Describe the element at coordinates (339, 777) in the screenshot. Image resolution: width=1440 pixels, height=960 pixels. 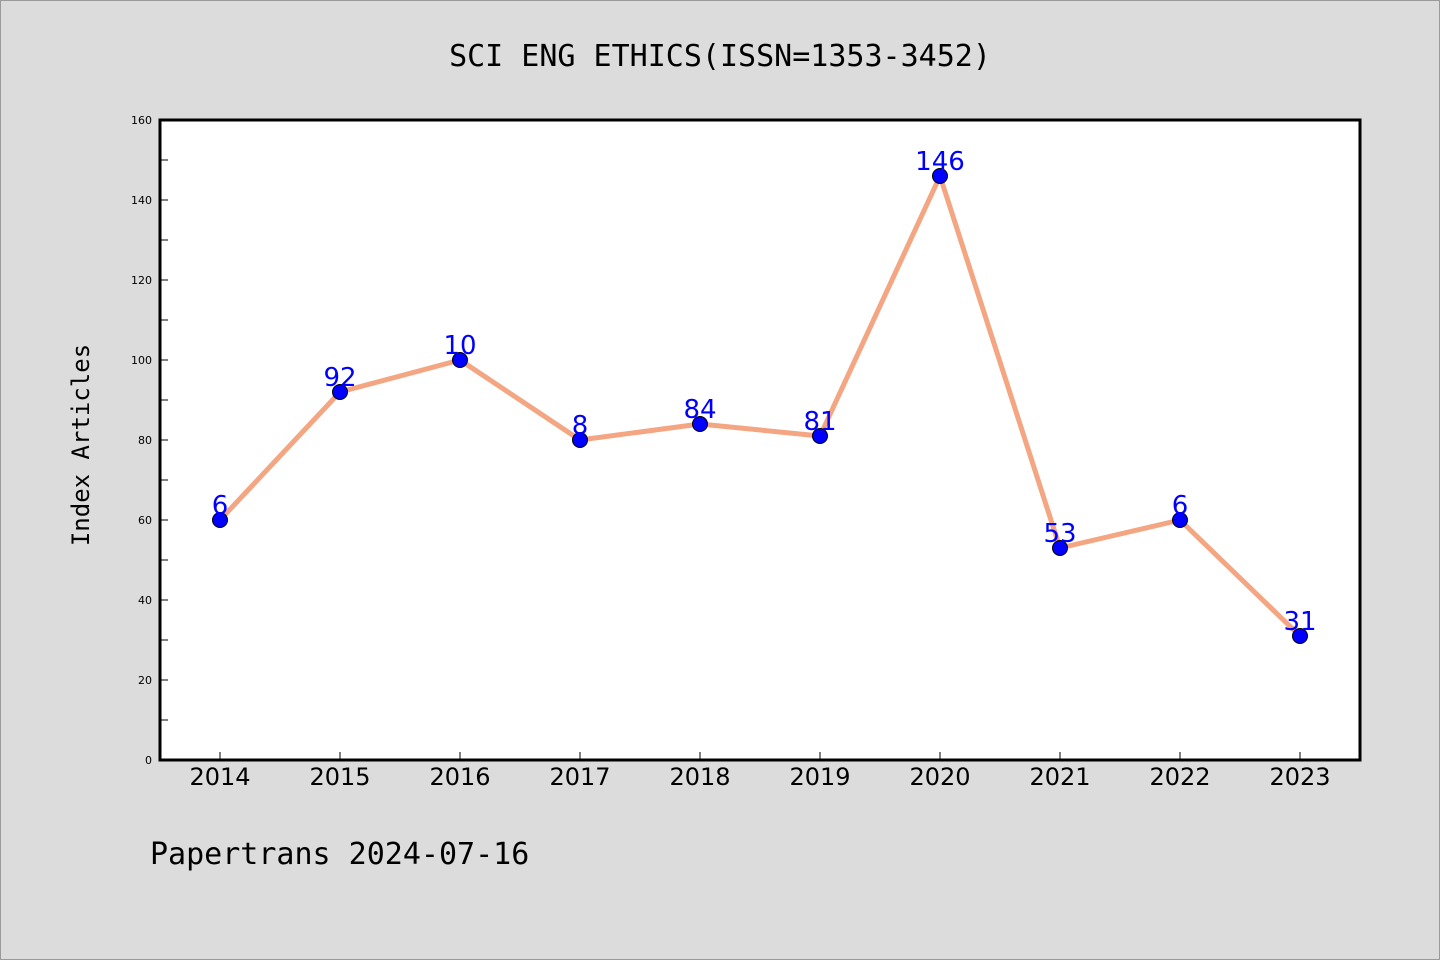
I see `x-tick-label: 2015` at that location.